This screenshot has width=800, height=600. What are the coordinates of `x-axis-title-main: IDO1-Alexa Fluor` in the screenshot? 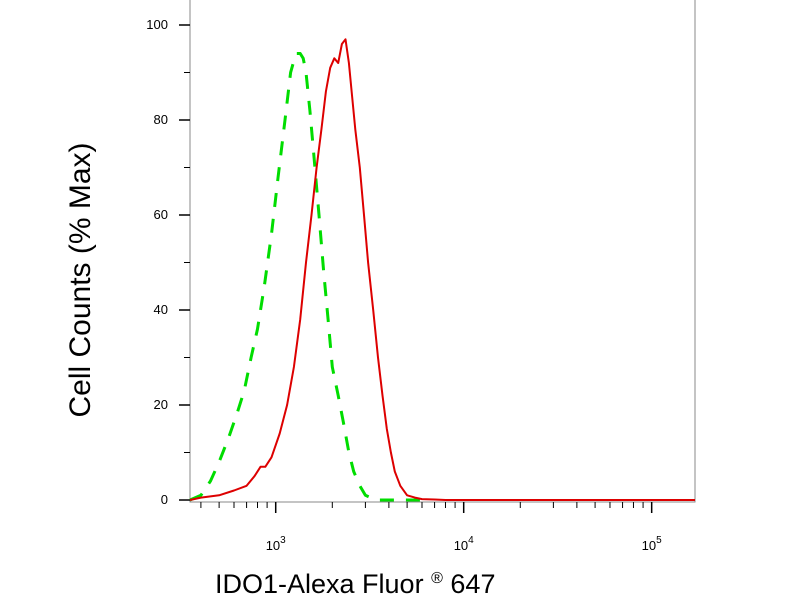 It's located at (319, 584).